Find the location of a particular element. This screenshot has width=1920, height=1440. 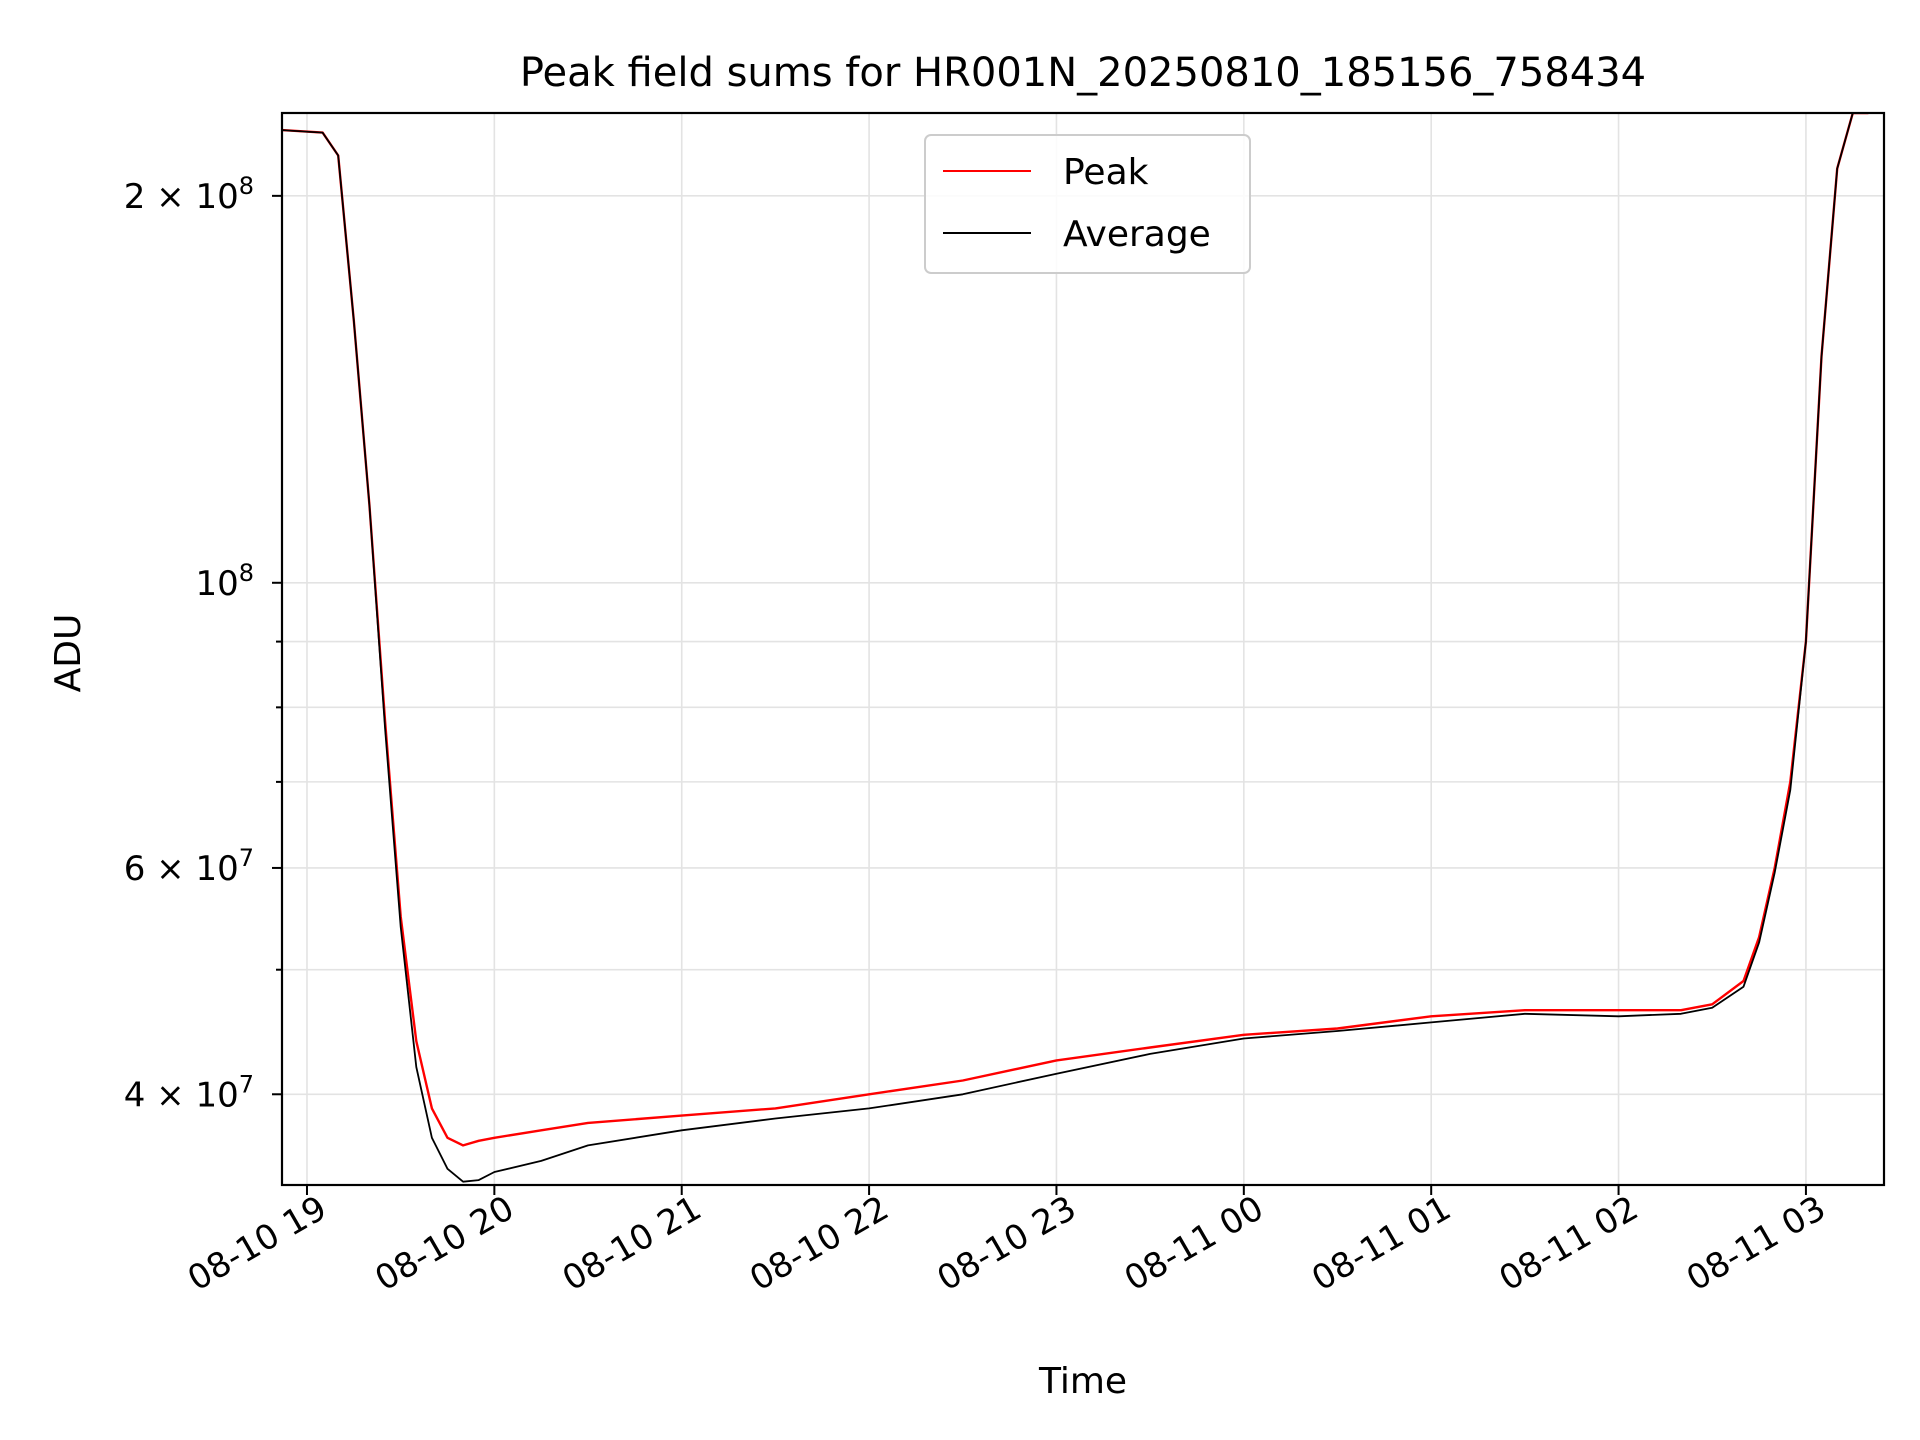

legend-label: Average is located at coordinates (1137, 234).